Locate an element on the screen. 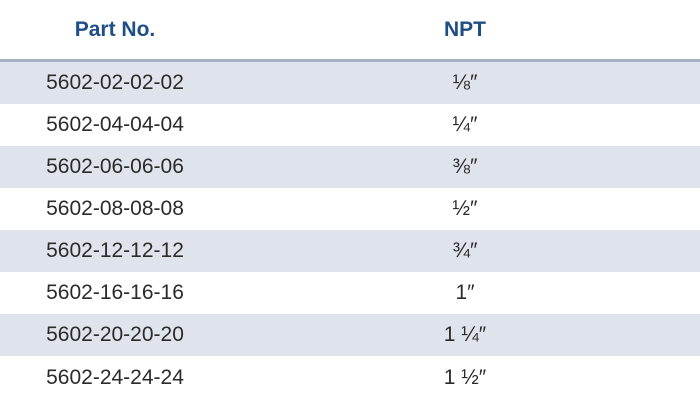 The width and height of the screenshot is (700, 400). table-row: 5602-08-08-08 ½″ is located at coordinates (350, 209).